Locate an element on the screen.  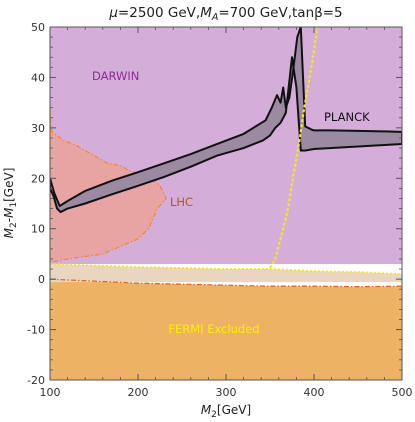
x-tick-label: 100 is located at coordinates (50, 392).